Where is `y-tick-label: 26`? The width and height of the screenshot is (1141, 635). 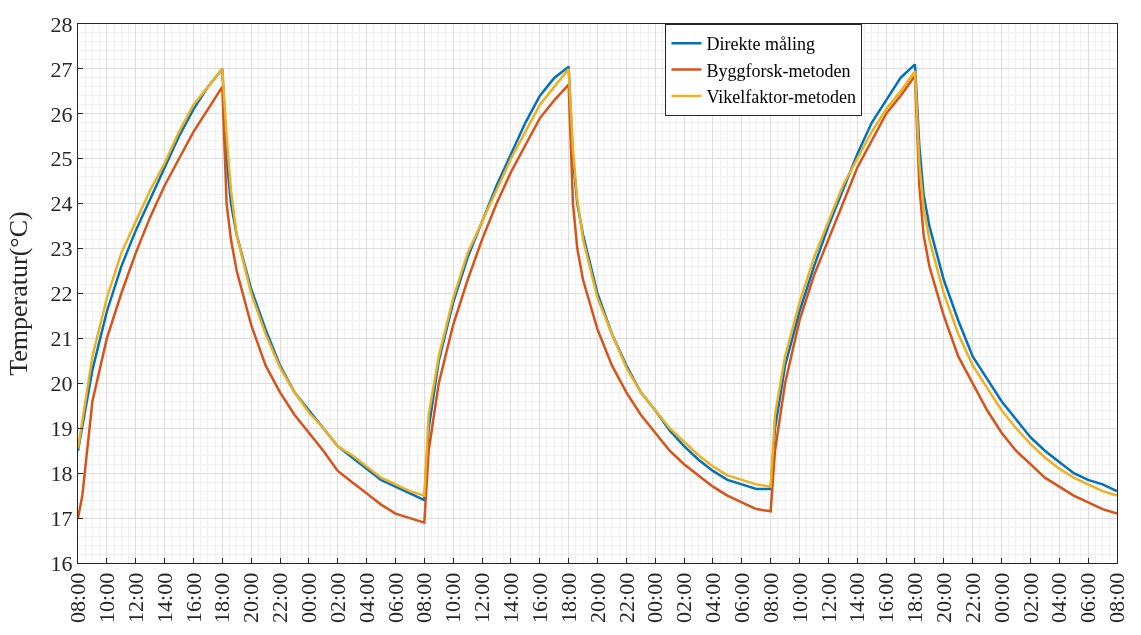
y-tick-label: 26 is located at coordinates (61, 114).